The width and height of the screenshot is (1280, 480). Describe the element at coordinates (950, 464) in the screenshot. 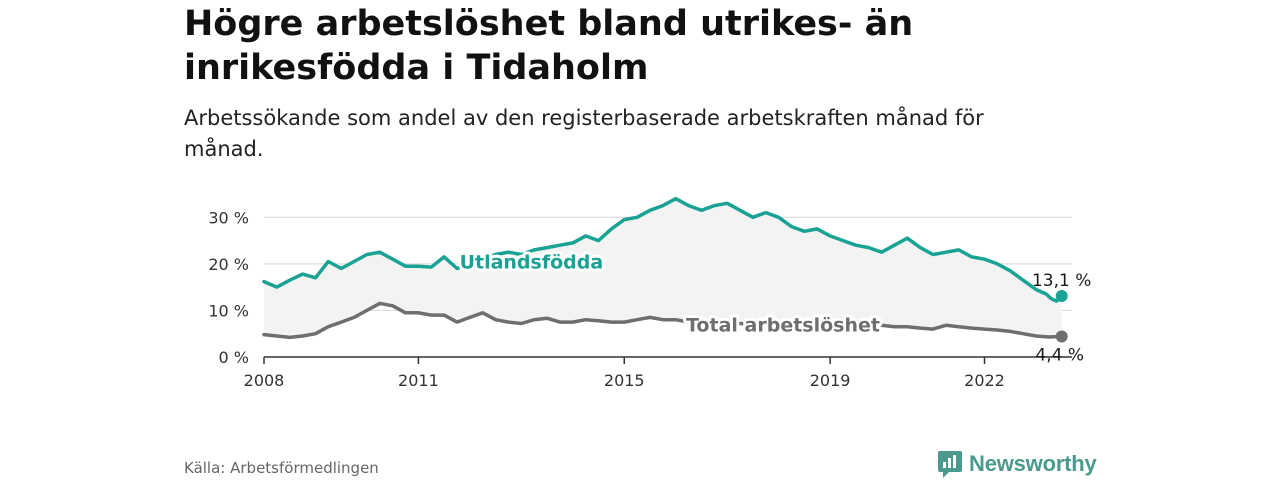

I see `newsworthy-logo-icon` at that location.